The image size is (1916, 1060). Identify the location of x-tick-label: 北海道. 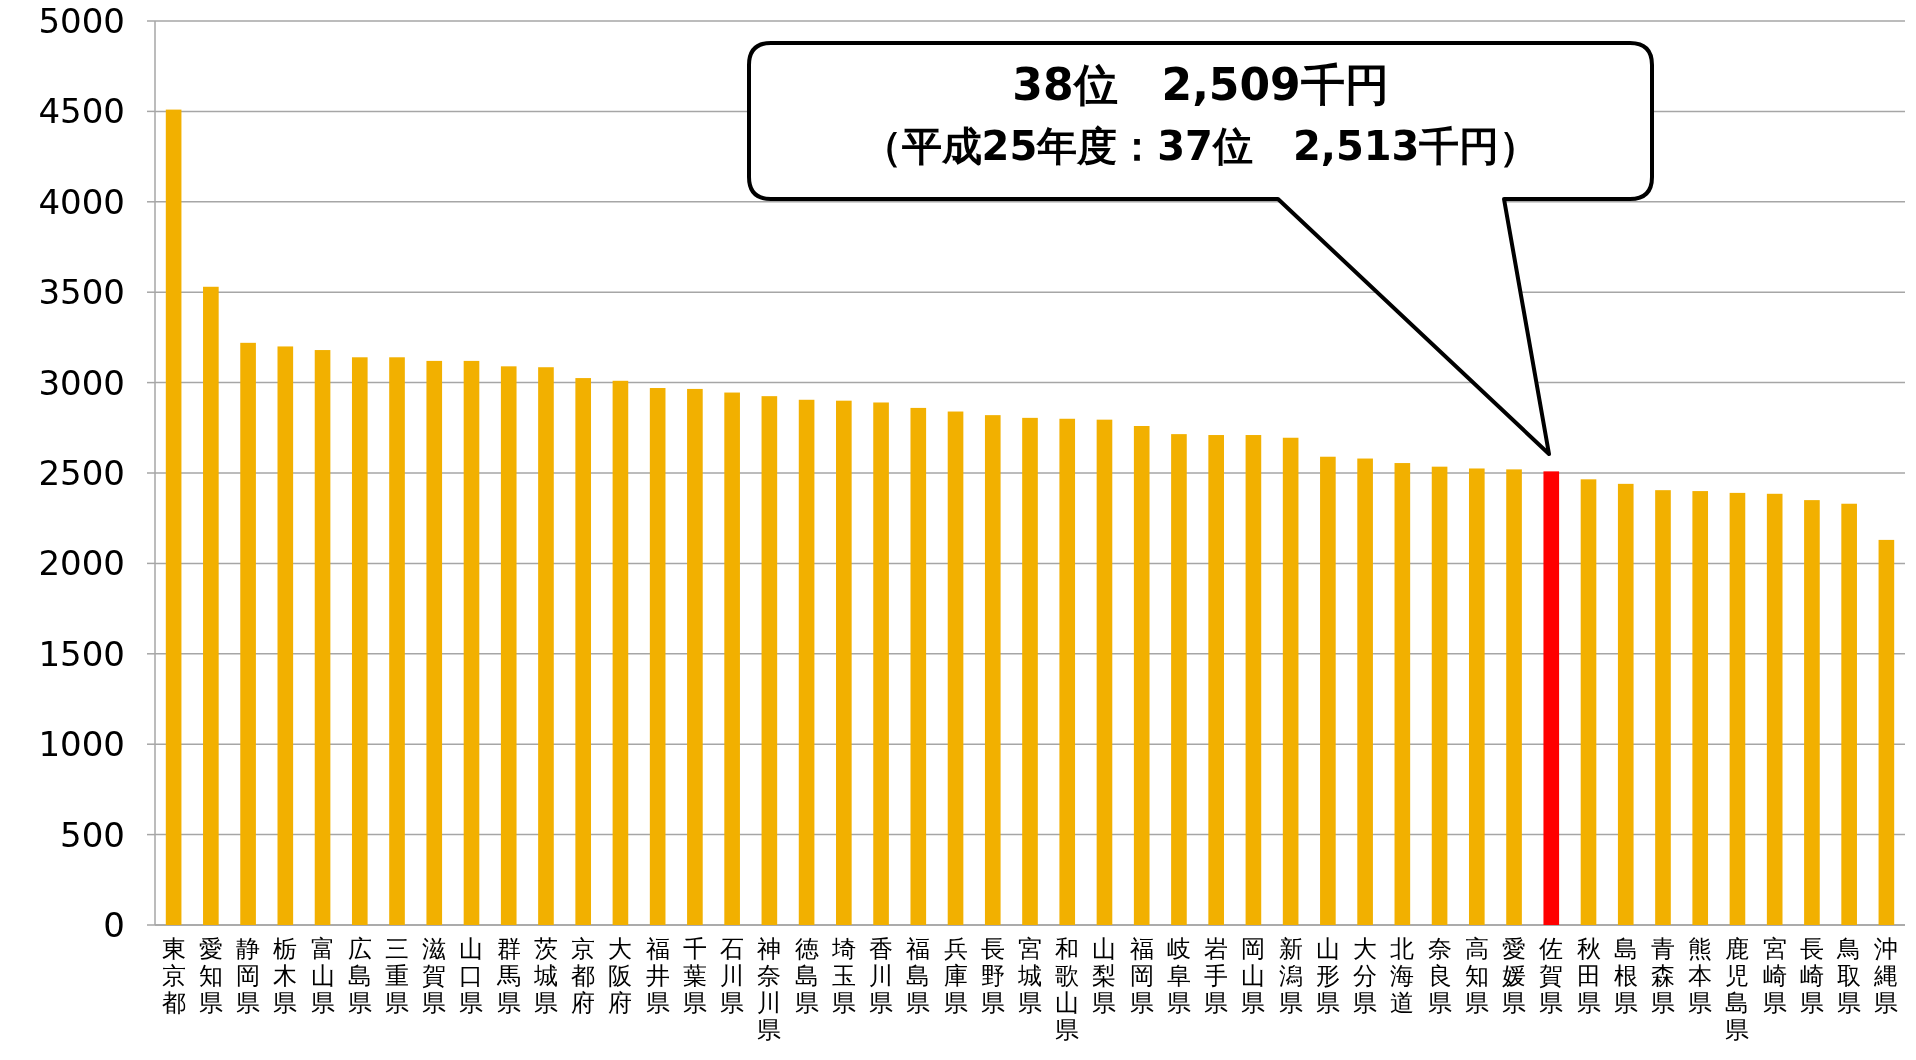
(1402, 976).